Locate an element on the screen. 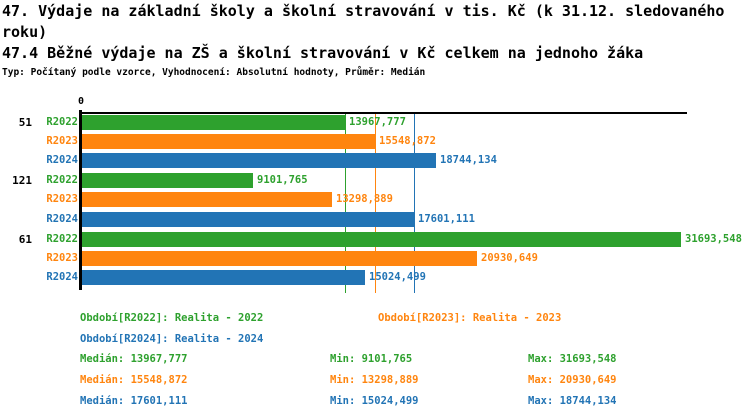 Image resolution: width=750 pixels, height=414 pixels. group-label: 61 is located at coordinates (25, 239).